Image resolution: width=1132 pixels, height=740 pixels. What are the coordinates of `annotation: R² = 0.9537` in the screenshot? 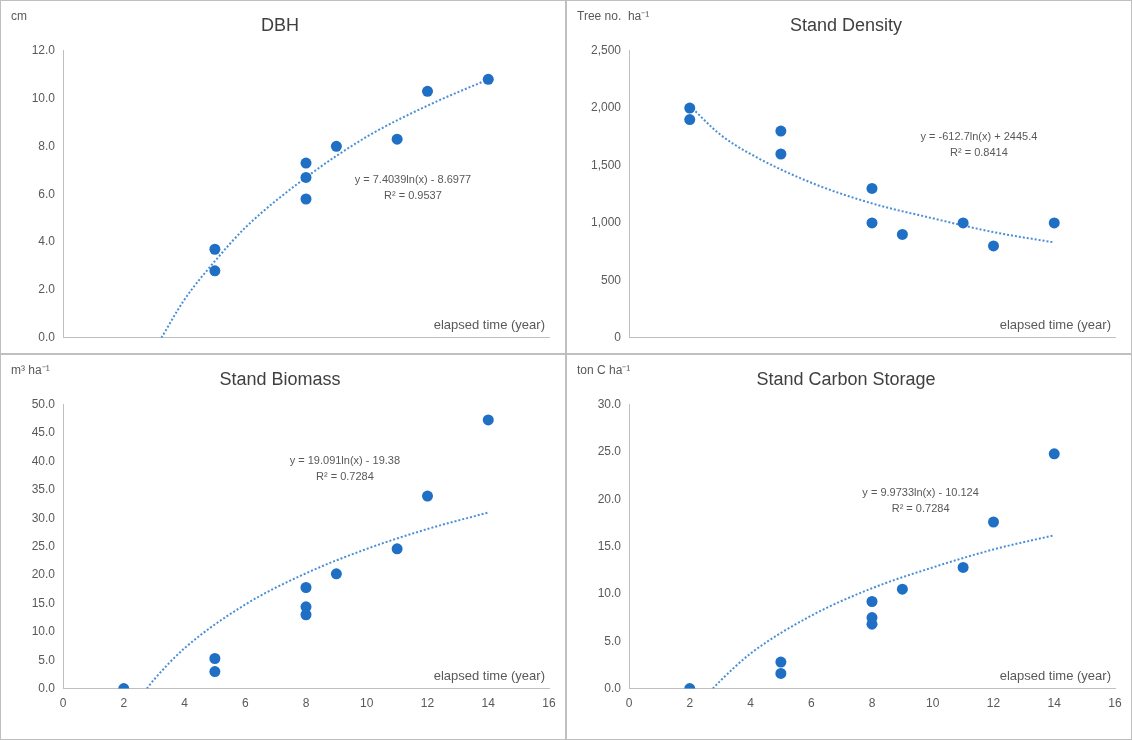 It's located at (413, 194).